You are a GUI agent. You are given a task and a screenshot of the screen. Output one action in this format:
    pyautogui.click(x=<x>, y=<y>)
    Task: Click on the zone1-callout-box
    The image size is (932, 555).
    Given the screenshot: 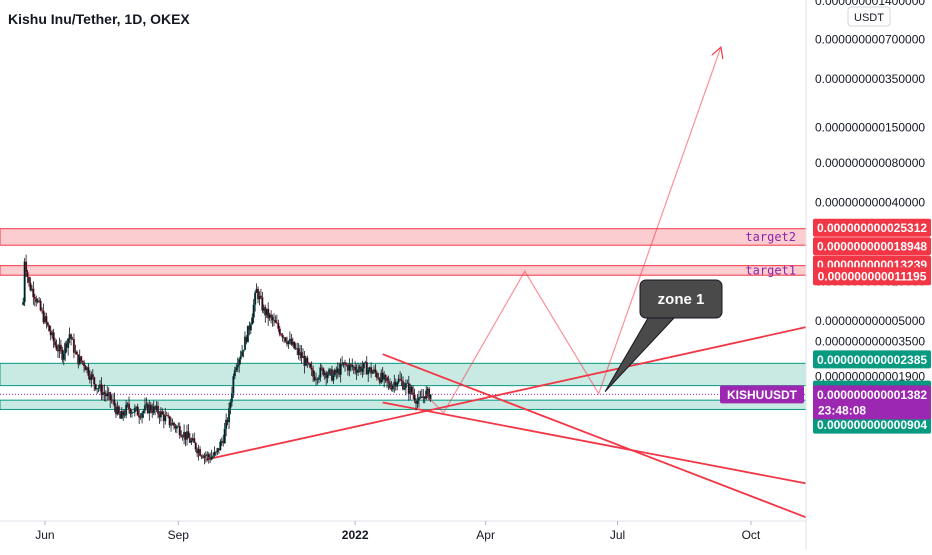 What is the action you would take?
    pyautogui.click(x=681, y=299)
    